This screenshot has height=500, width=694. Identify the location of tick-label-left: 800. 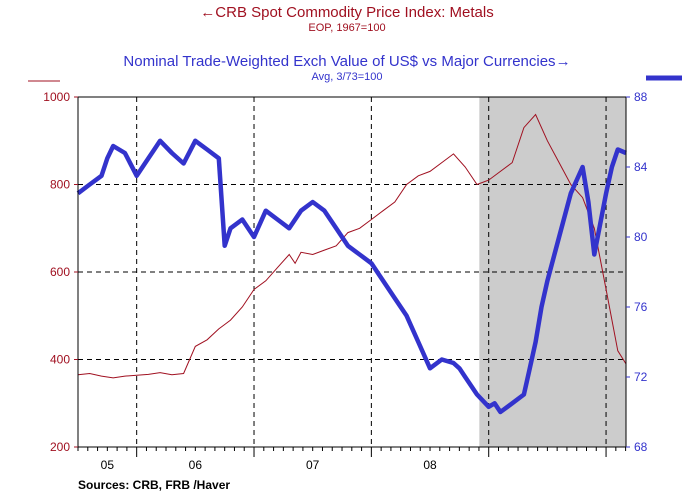
(60, 185).